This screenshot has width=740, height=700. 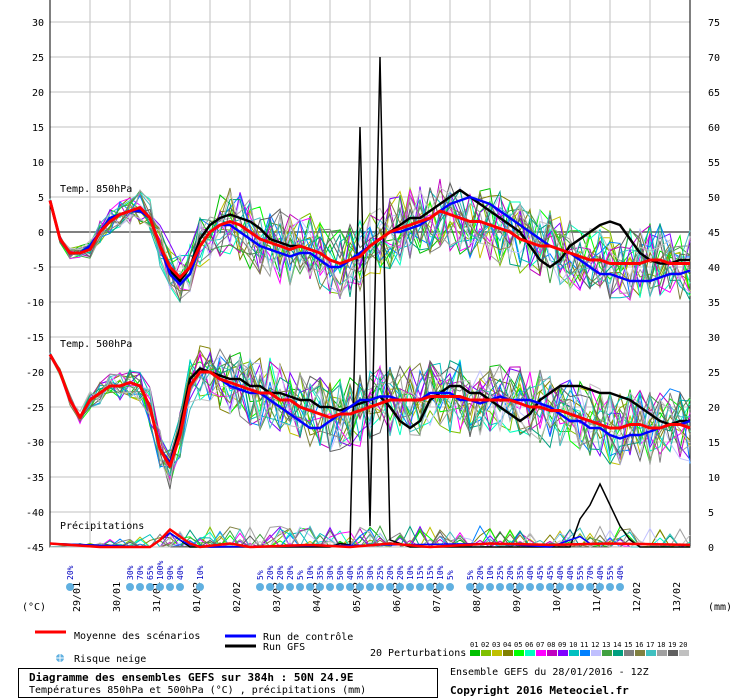 What do you see at coordinates (584, 645) in the screenshot?
I see `perturbation-id-label: 11` at bounding box center [584, 645].